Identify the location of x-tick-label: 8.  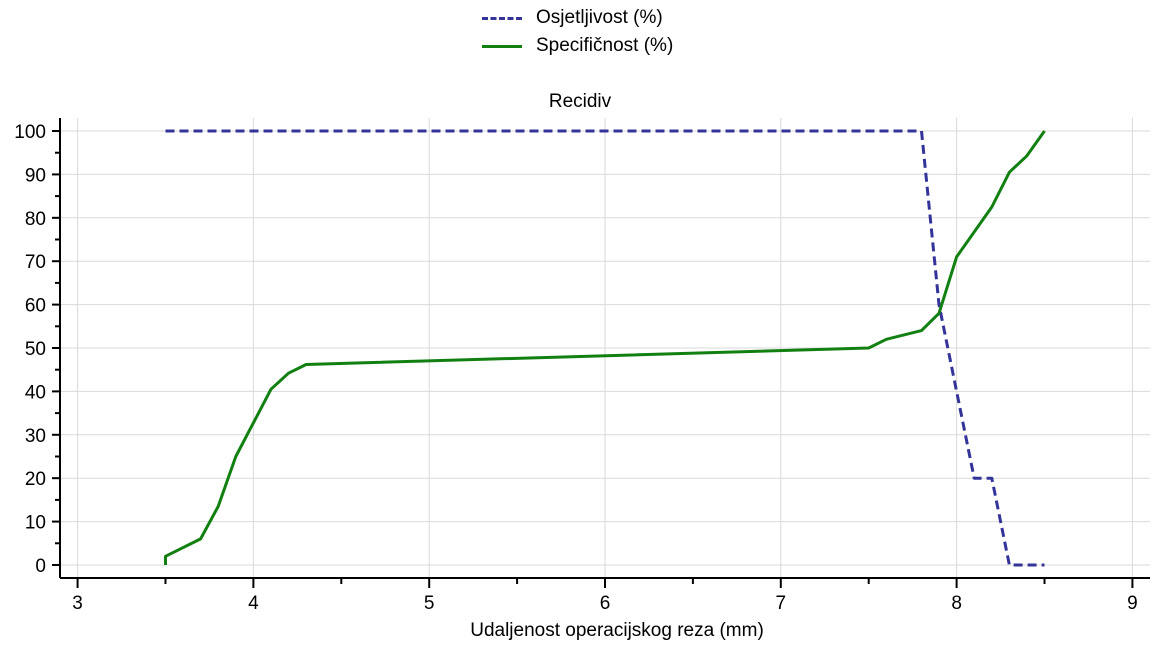
(956, 603).